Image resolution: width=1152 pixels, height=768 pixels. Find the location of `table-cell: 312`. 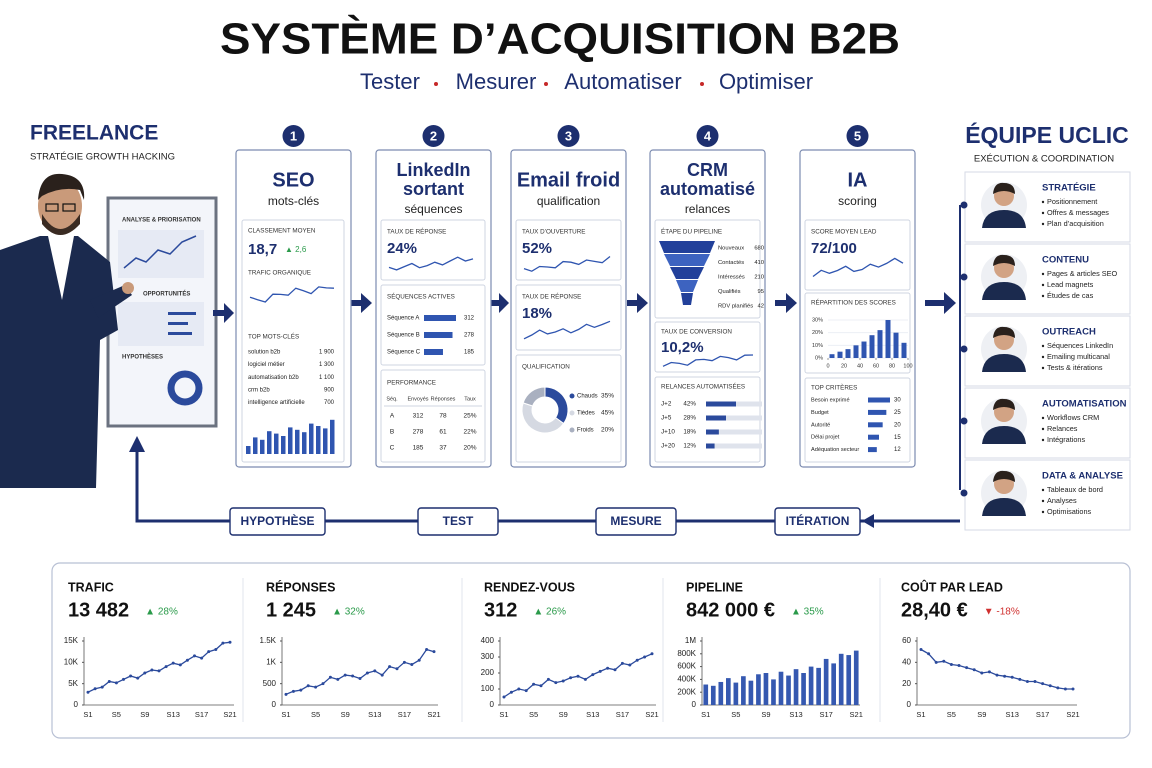

table-cell: 312 is located at coordinates (418, 416).